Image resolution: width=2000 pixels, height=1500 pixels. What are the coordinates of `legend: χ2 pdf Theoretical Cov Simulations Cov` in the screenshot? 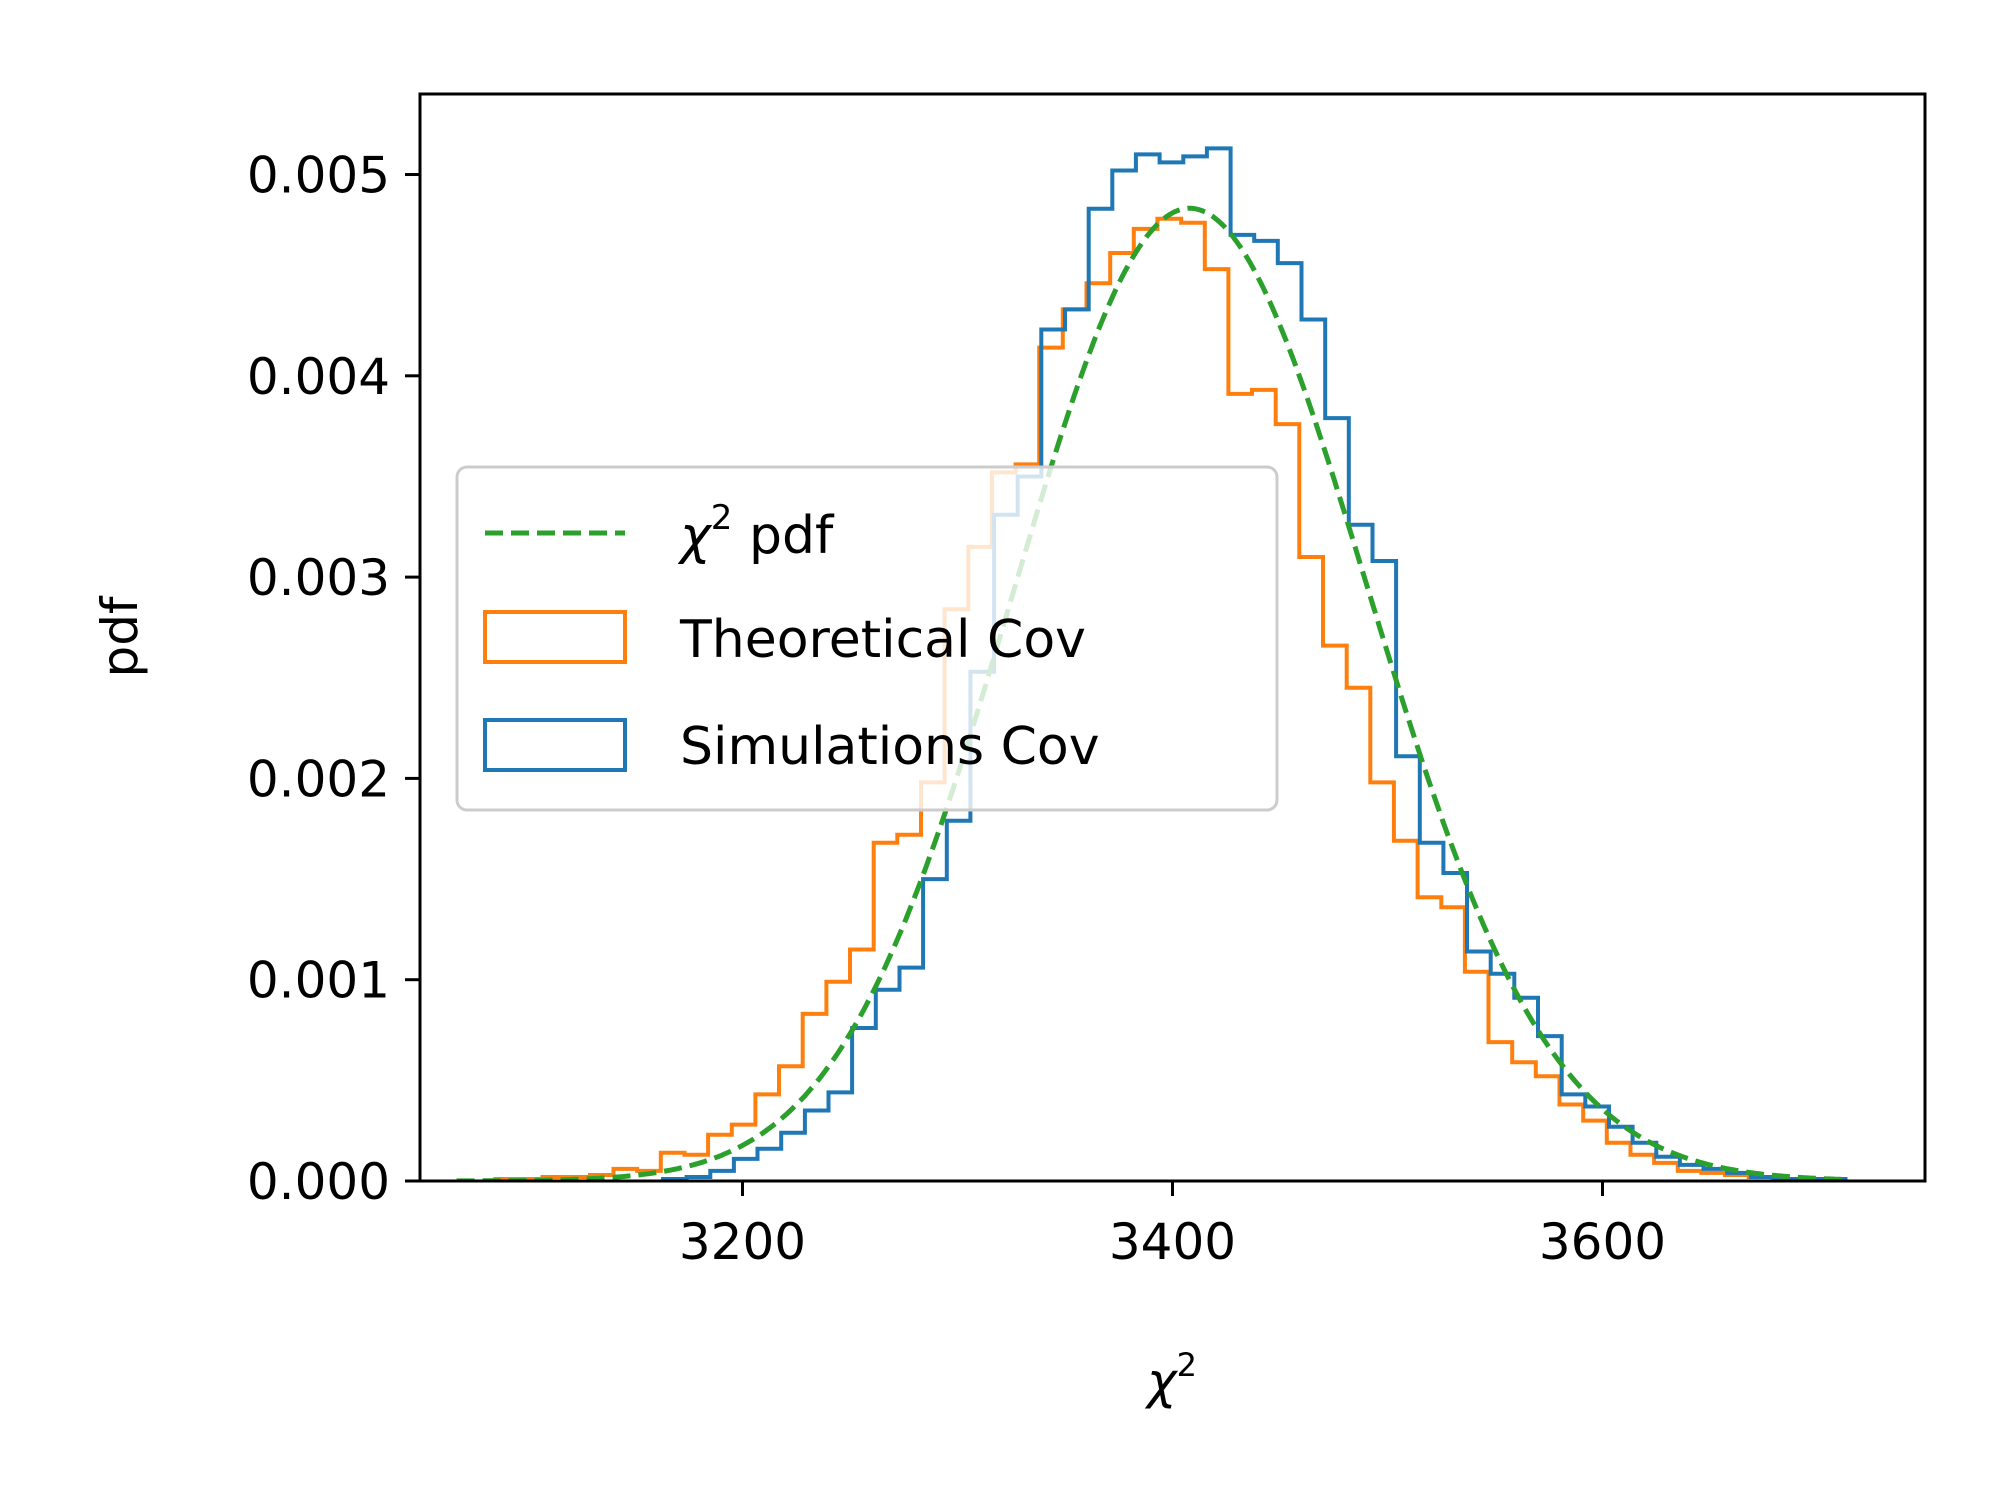 It's located at (867, 638).